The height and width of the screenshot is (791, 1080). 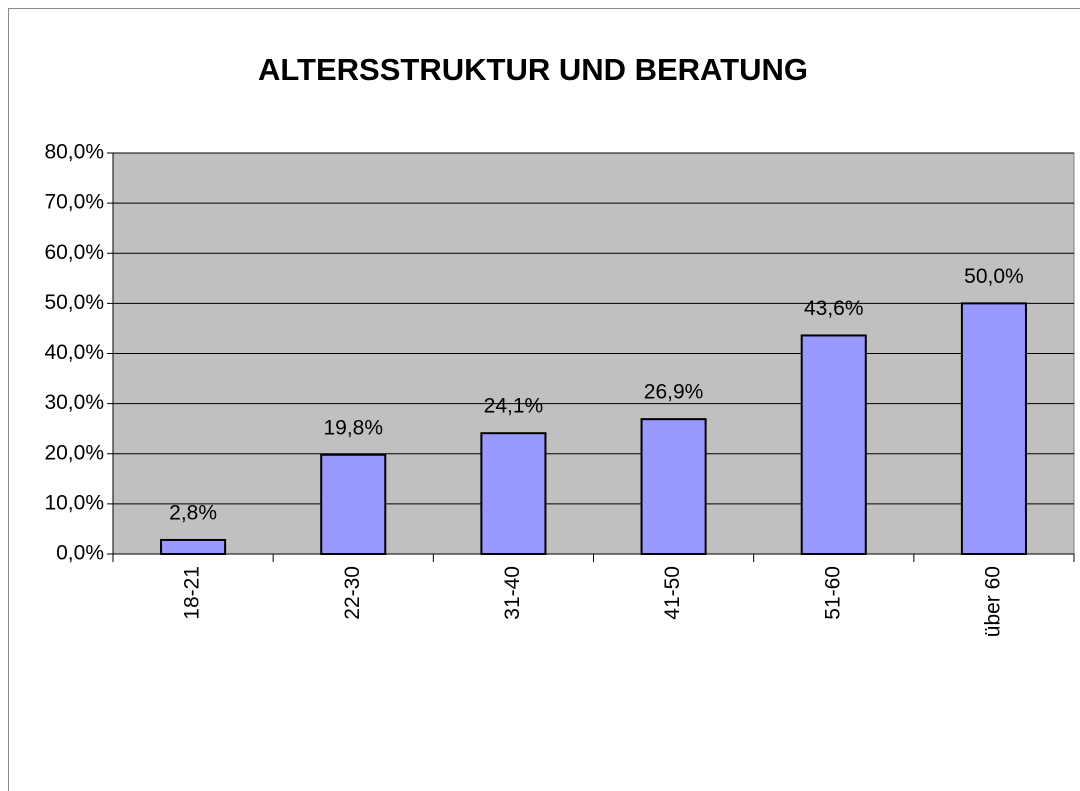 What do you see at coordinates (674, 392) in the screenshot?
I see `value-label: 26,9%` at bounding box center [674, 392].